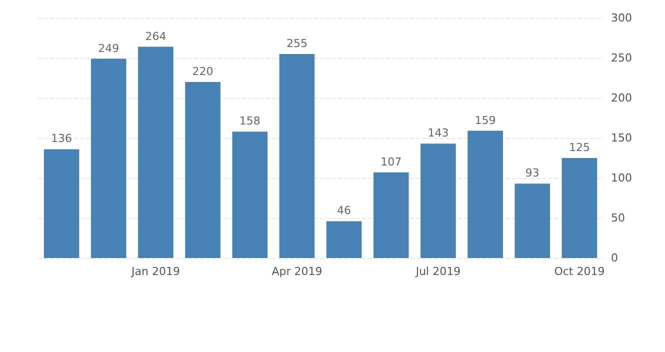 The image size is (665, 352). I want to click on data-label: 220, so click(203, 71).